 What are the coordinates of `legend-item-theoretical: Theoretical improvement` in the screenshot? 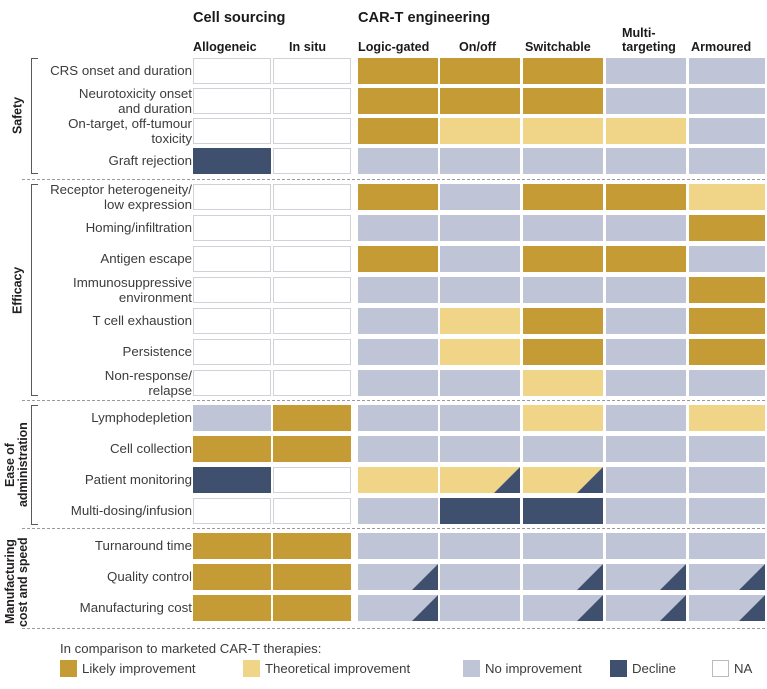 It's located at (326, 668).